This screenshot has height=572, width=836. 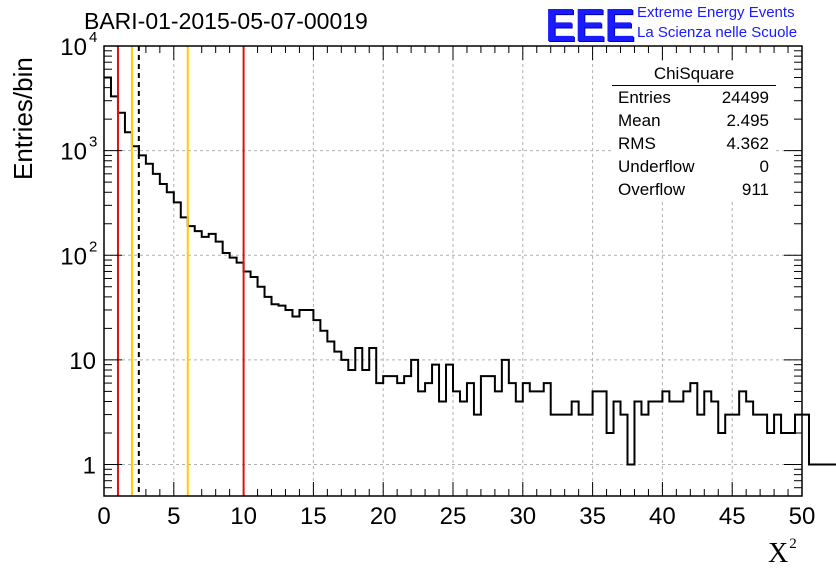 What do you see at coordinates (764, 166) in the screenshot?
I see `stats-value: 0` at bounding box center [764, 166].